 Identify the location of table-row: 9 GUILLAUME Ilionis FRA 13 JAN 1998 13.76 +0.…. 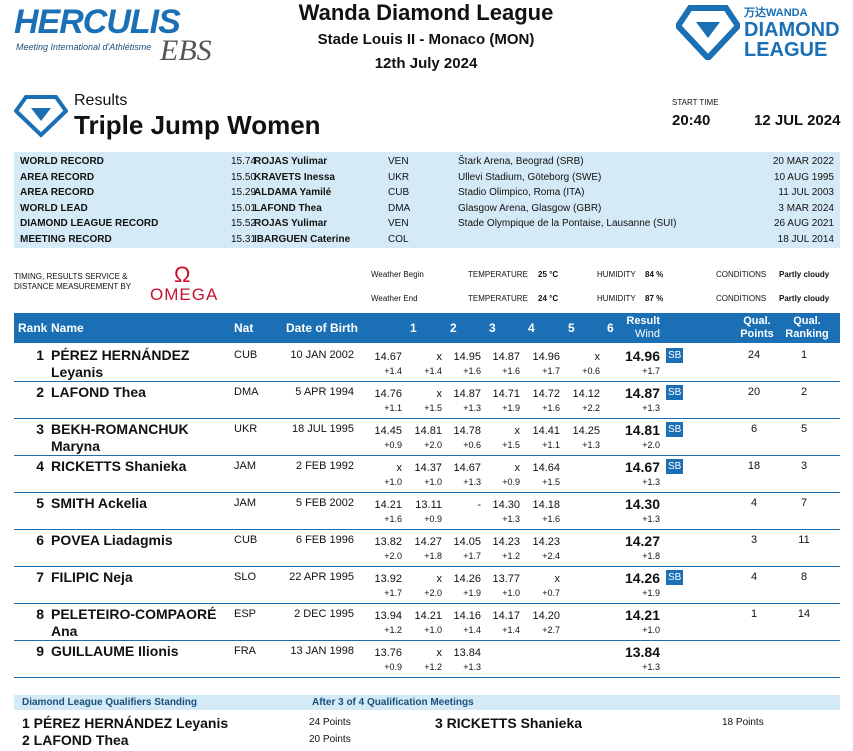
(427, 659).